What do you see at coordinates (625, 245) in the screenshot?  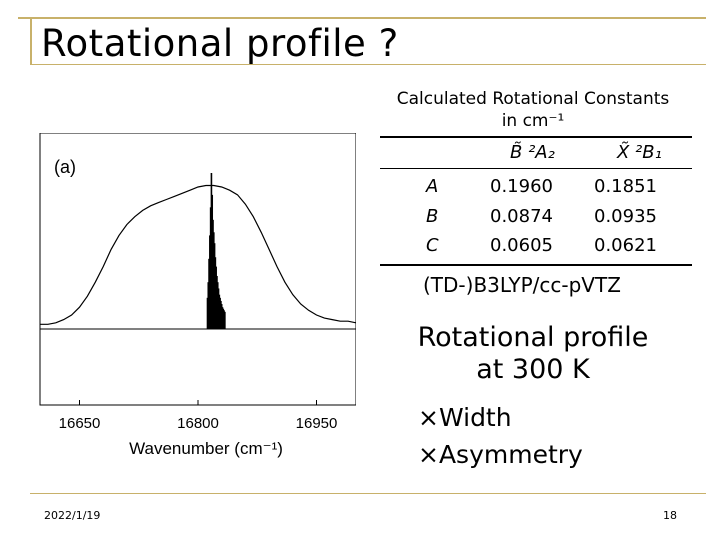 I see `row-c-ground-value: 0.0621` at bounding box center [625, 245].